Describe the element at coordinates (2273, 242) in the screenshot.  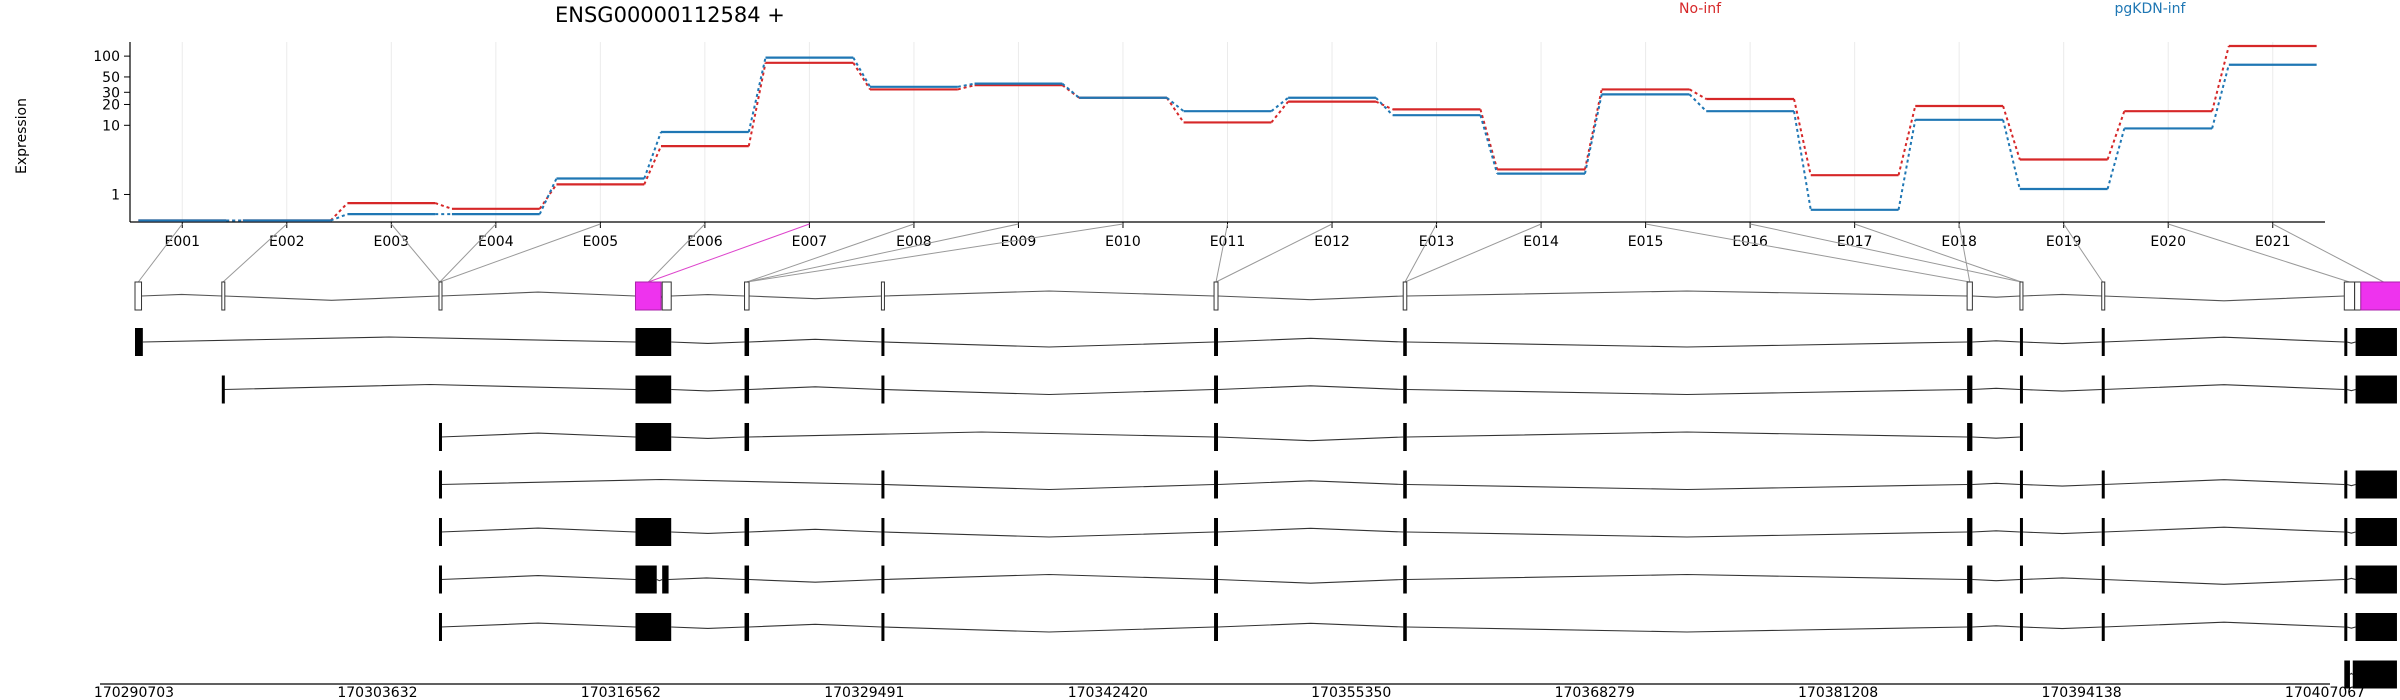
I see `x-tick-label: E021` at that location.